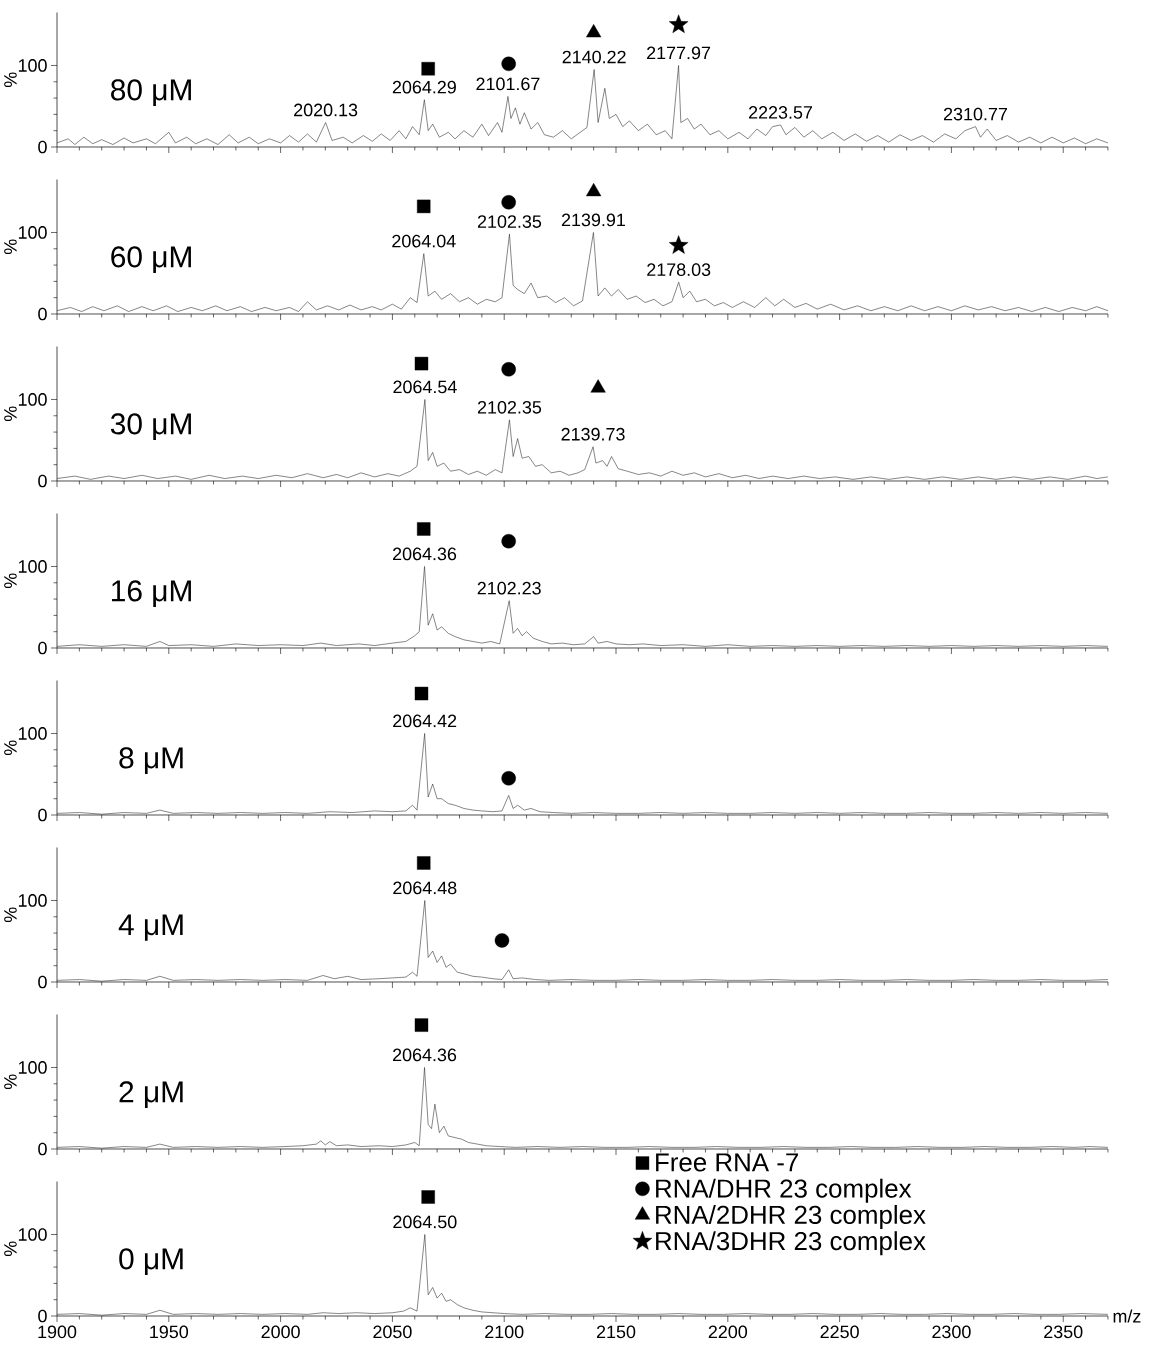  Describe the element at coordinates (951, 1332) in the screenshot. I see `x-tick-label: 2300` at that location.